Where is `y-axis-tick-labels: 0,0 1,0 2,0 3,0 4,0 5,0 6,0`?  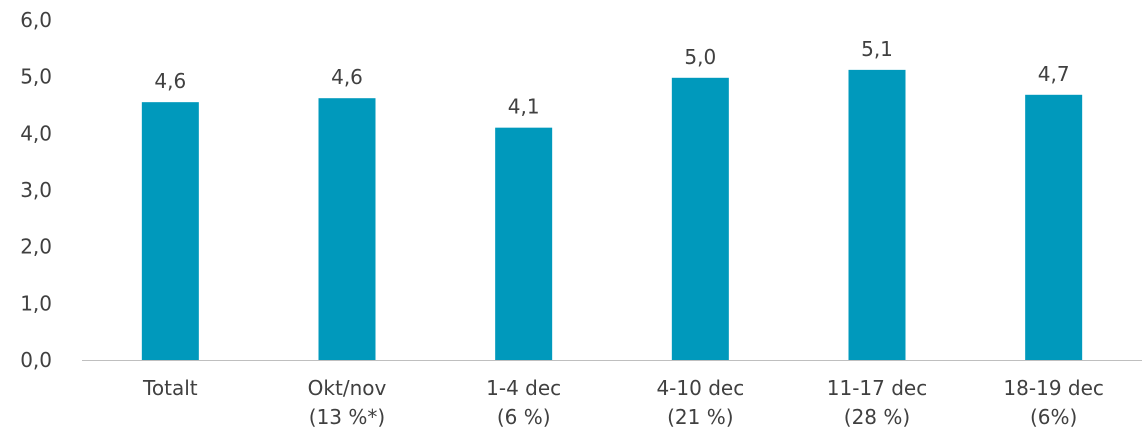 y-axis-tick-labels: 0,0 1,0 2,0 3,0 4,0 5,0 6,0 is located at coordinates (36, 190).